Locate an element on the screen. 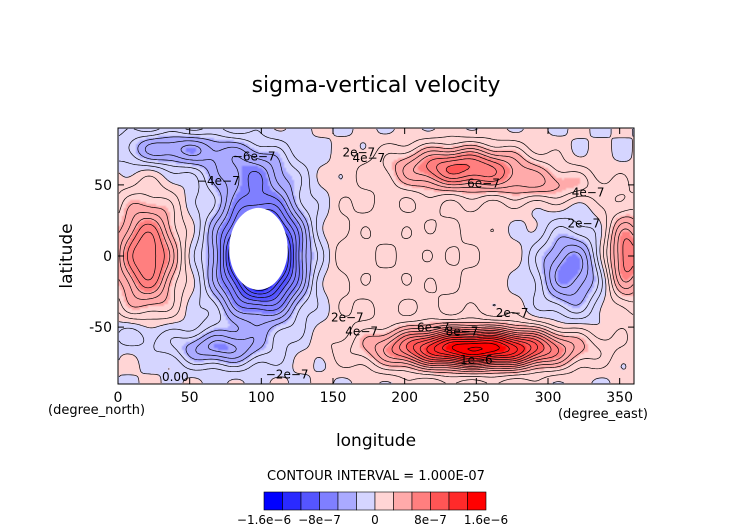 This screenshot has width=752, height=532. colorbar is located at coordinates (375, 501).